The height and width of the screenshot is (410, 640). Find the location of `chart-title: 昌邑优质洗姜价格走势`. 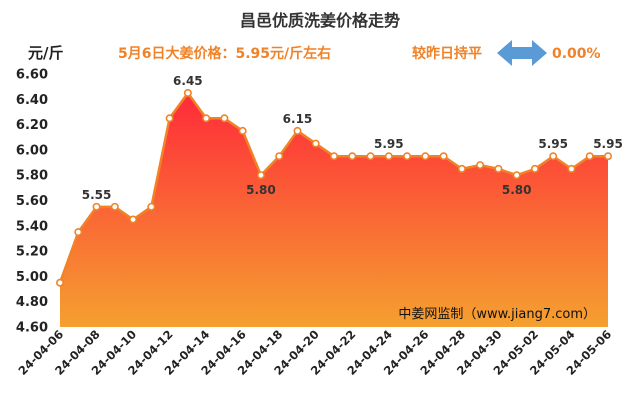

chart-title: 昌邑优质洗姜价格走势 is located at coordinates (320, 20).